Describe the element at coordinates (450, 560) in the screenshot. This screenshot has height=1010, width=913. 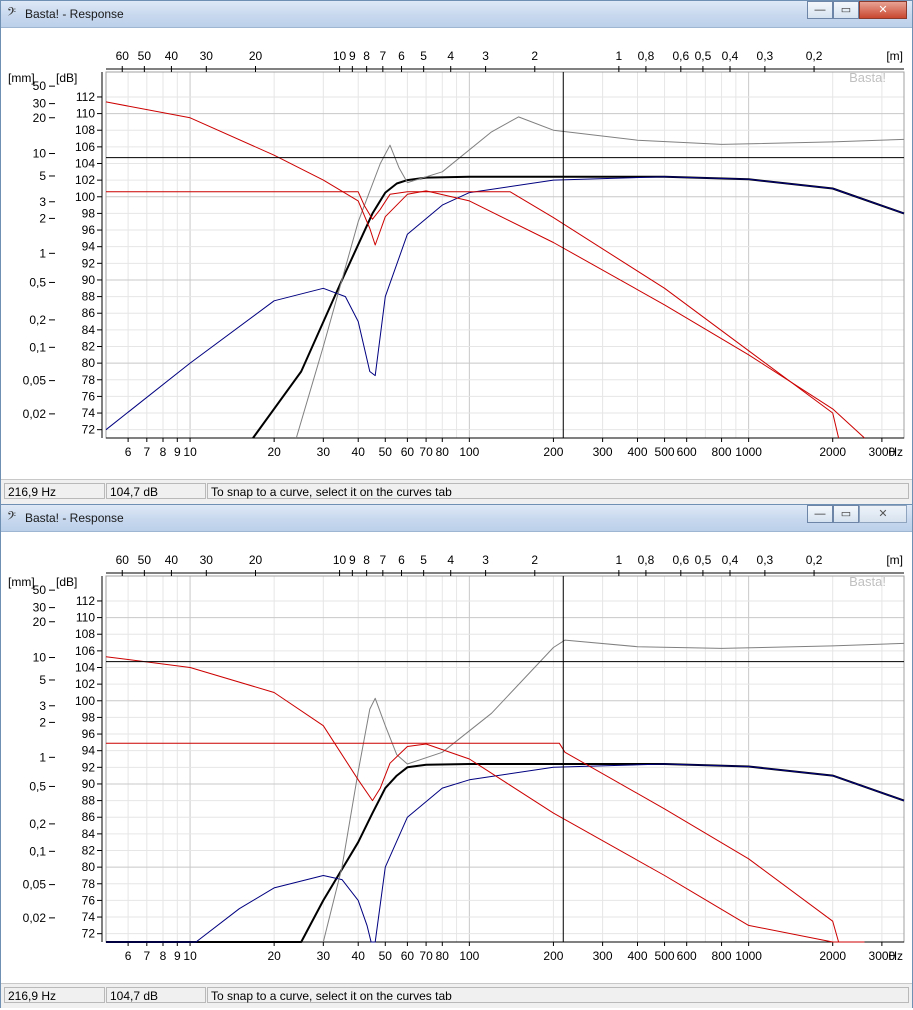
I see `wavelength-tick-label: 4` at that location.